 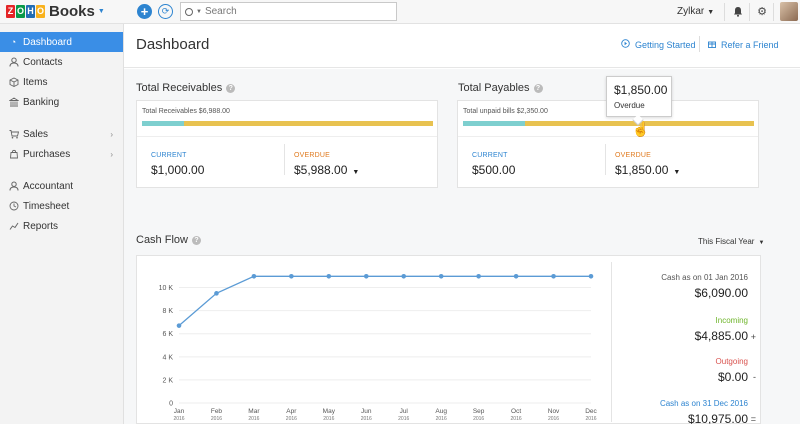 What do you see at coordinates (41, 226) in the screenshot?
I see `sidebar-item-label: Reports` at bounding box center [41, 226].